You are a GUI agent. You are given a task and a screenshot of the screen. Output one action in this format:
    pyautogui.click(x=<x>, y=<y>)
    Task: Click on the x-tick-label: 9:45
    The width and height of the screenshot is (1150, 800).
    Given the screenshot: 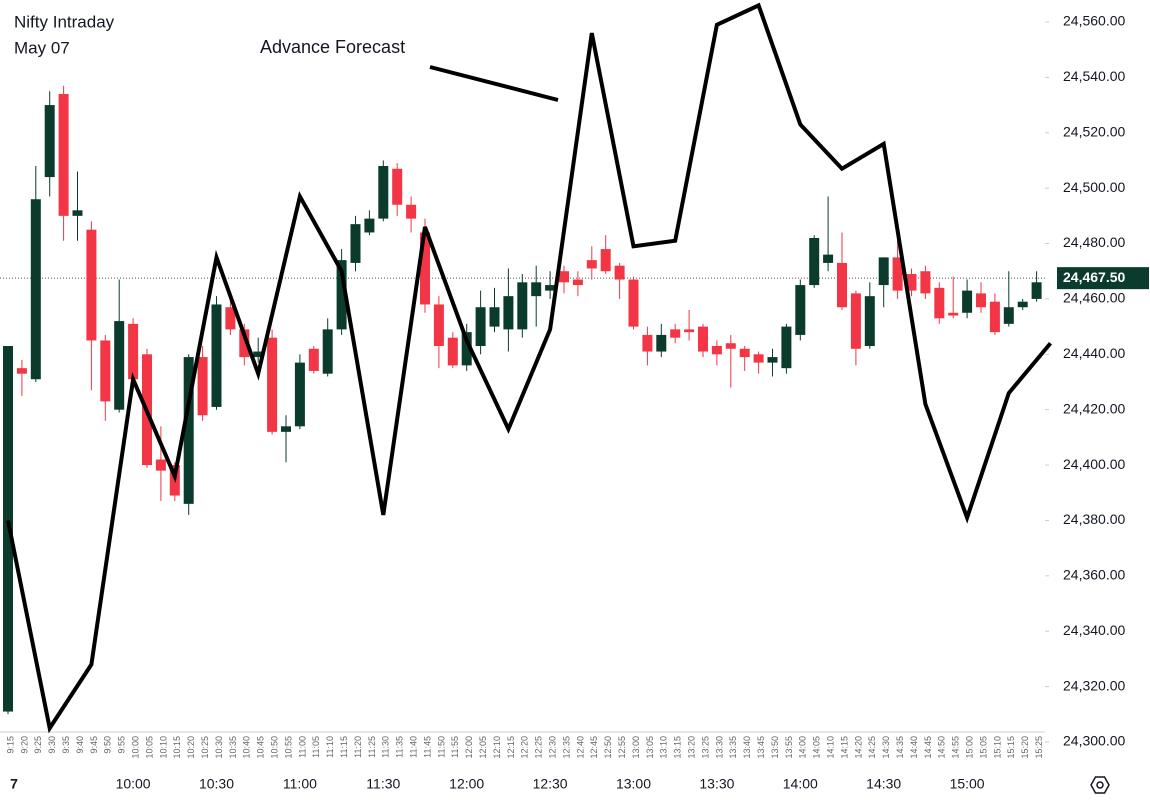 What is the action you would take?
    pyautogui.click(x=94, y=745)
    